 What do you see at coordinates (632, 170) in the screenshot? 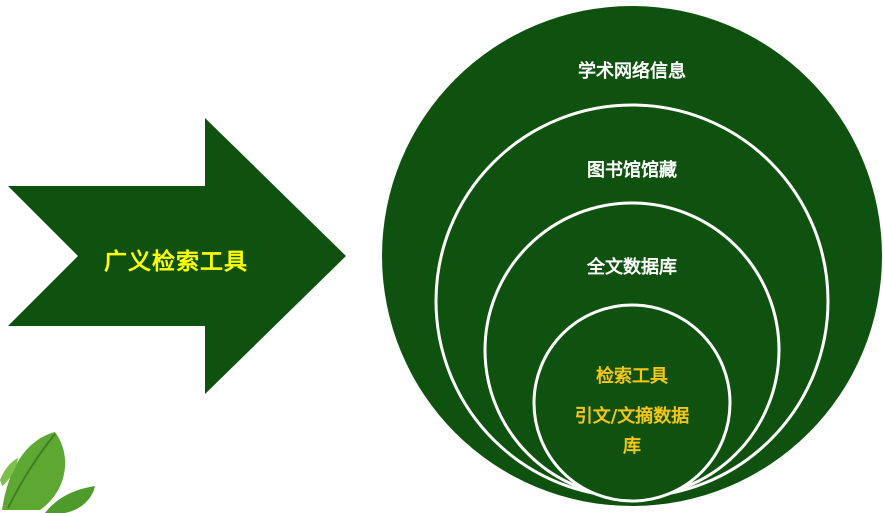
I see `second-circle-label: 图书馆馆藏` at bounding box center [632, 170].